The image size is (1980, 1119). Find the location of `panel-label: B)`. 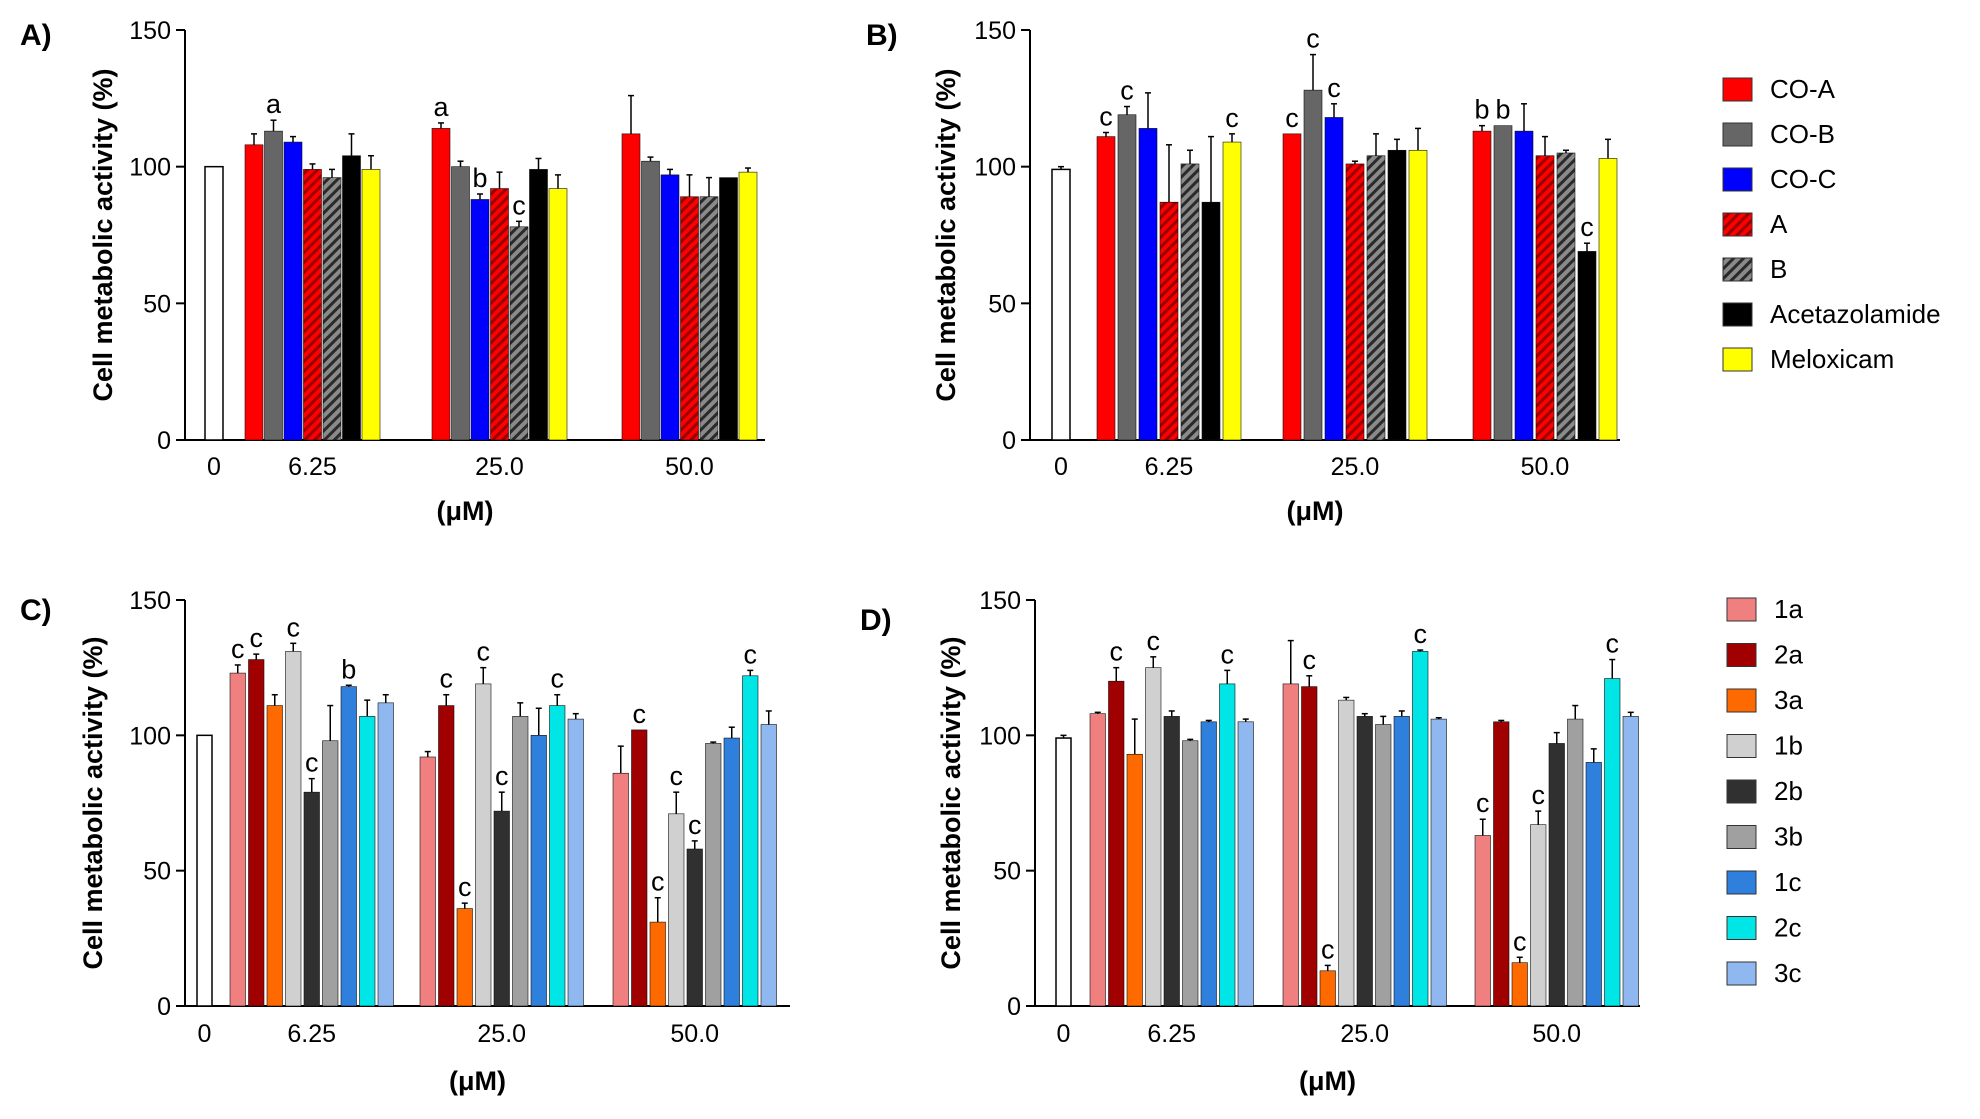

panel-label: B) is located at coordinates (882, 35).